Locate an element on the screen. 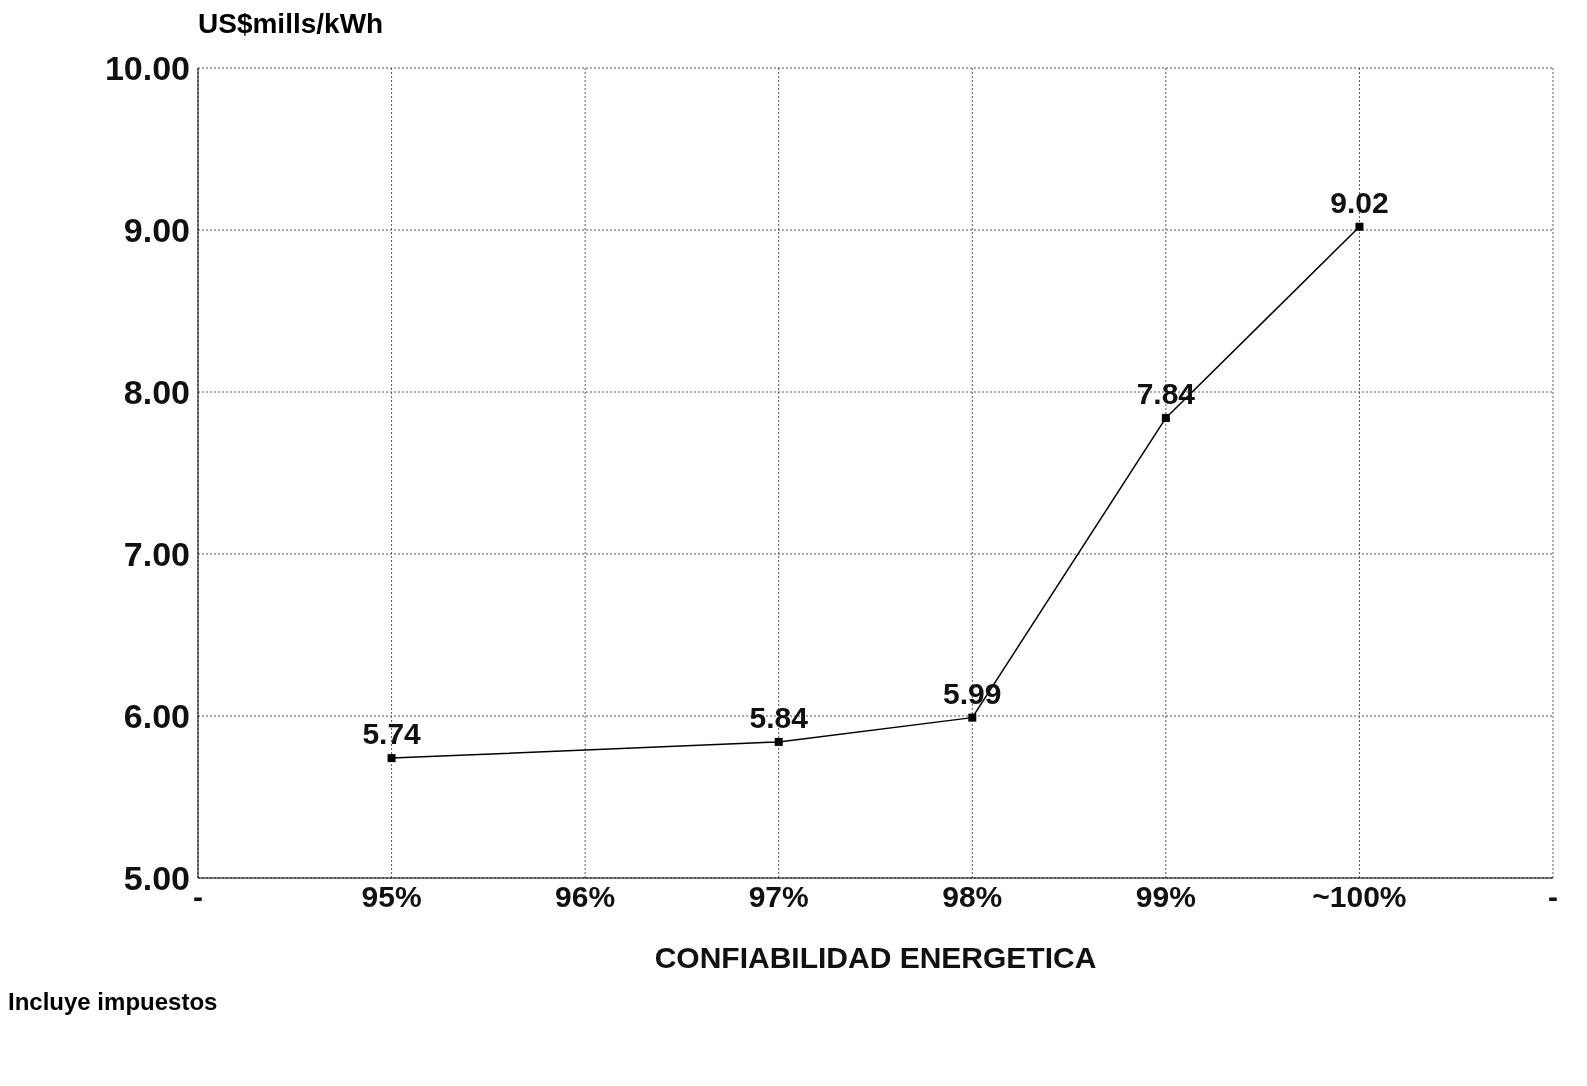 The height and width of the screenshot is (1086, 1587). x-tick-label: 95% is located at coordinates (391, 897).